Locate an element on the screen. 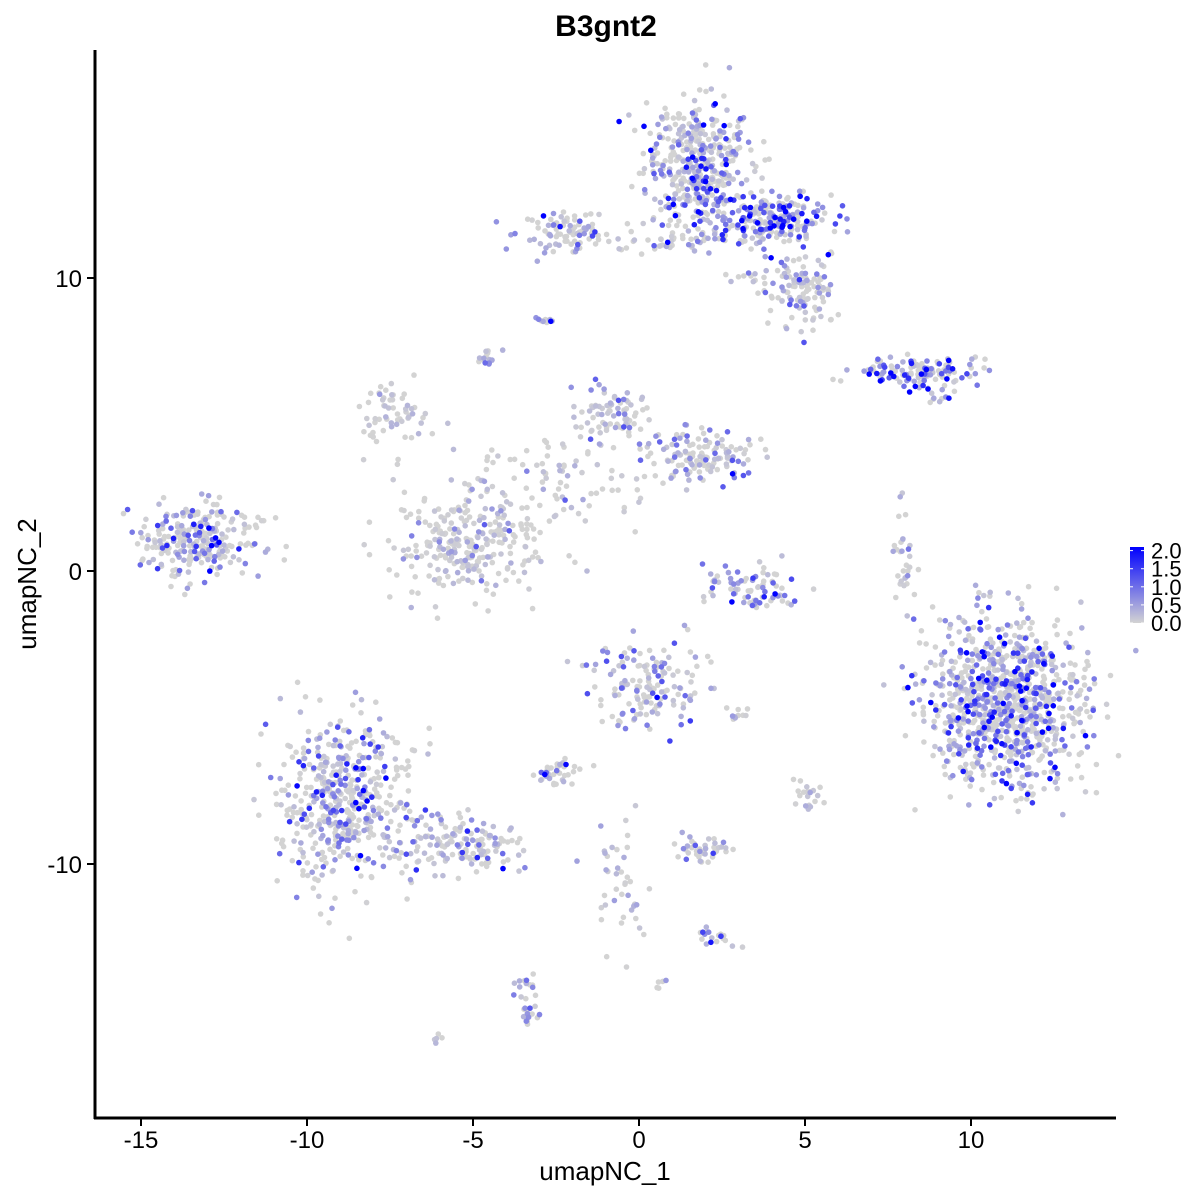  colorbar-label: 0.5 is located at coordinates (1166, 605).